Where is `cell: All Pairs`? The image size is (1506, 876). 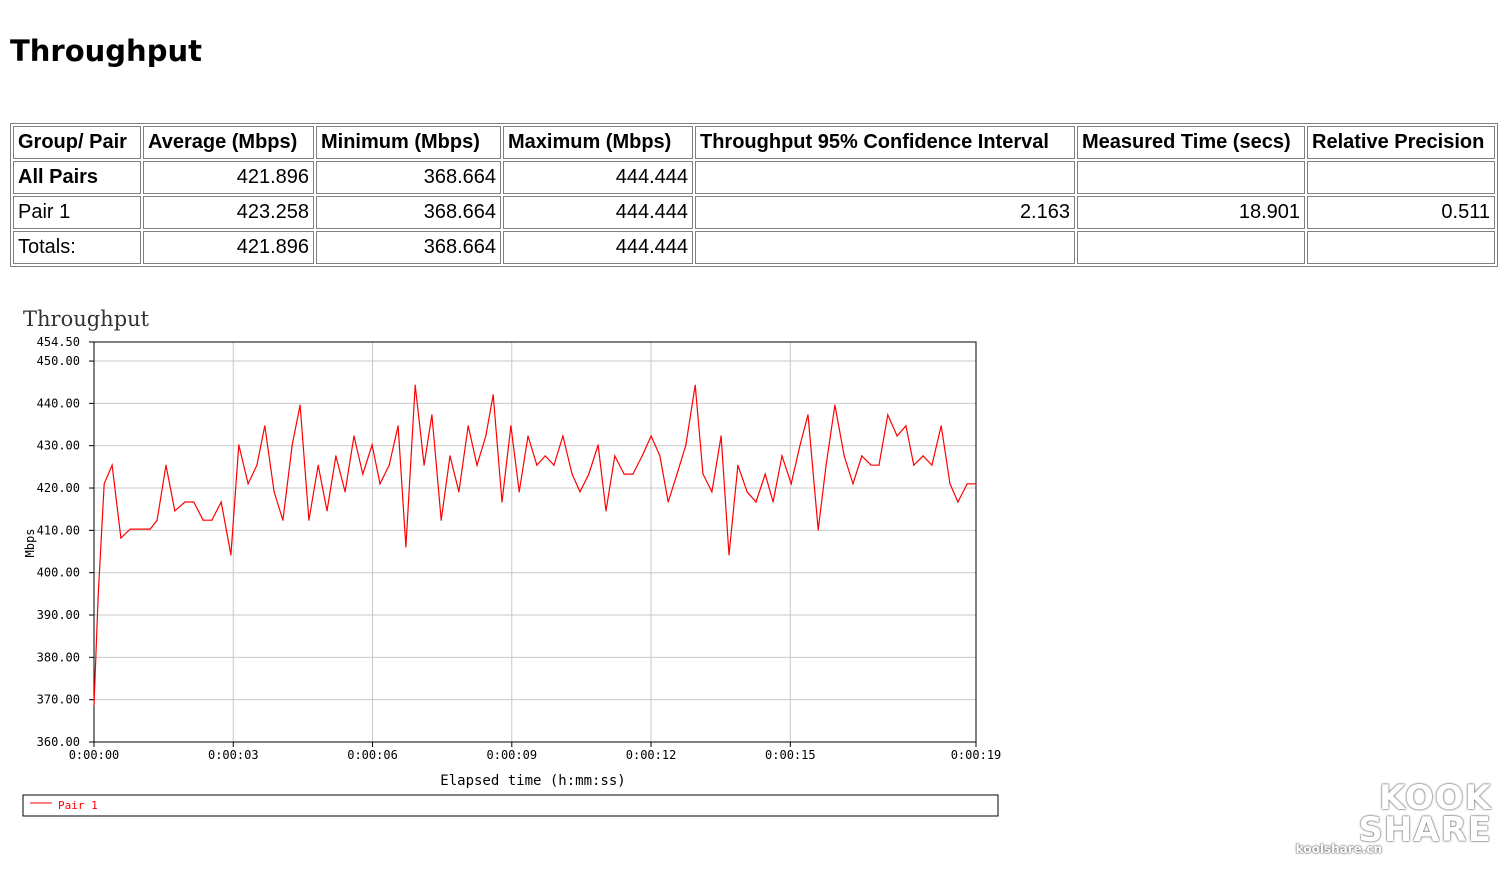 cell: All Pairs is located at coordinates (77, 177).